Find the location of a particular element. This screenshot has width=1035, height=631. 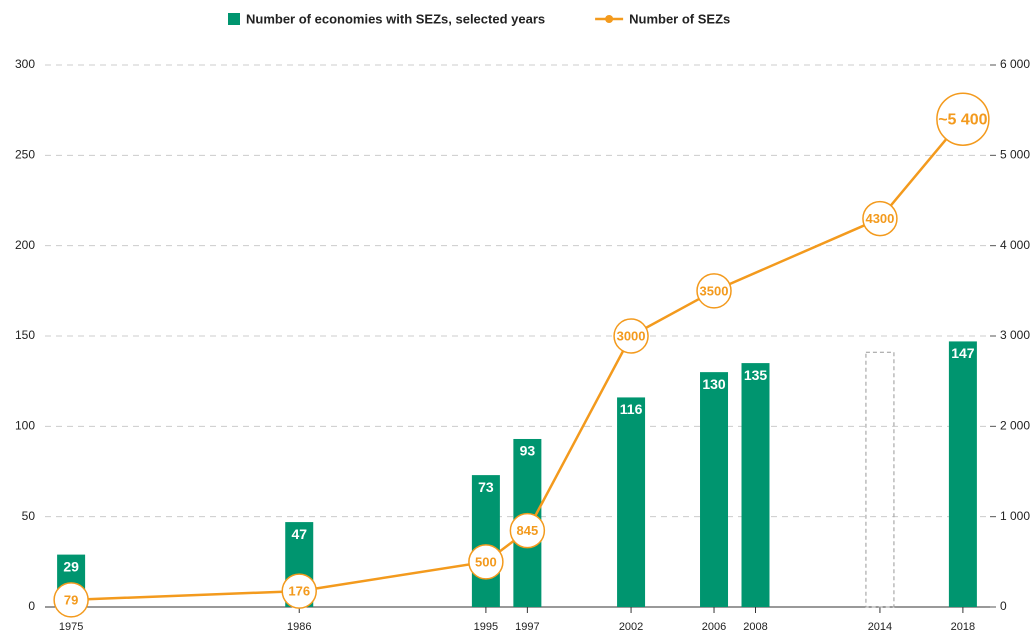

x-tick-label: 2018 is located at coordinates (963, 626).